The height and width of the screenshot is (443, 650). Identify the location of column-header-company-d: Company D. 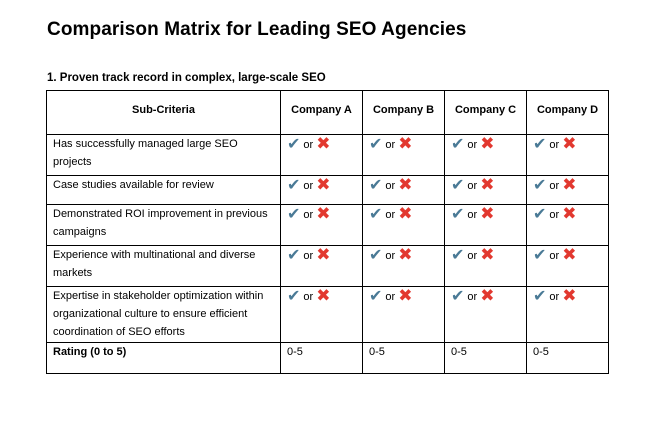
(567, 112).